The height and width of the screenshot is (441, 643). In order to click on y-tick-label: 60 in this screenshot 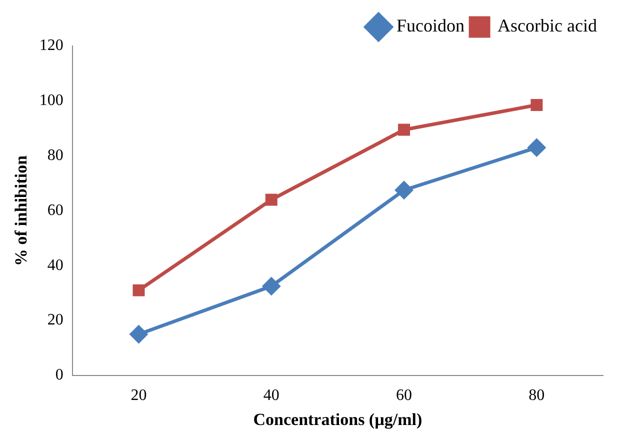, I will do `click(55, 210)`.